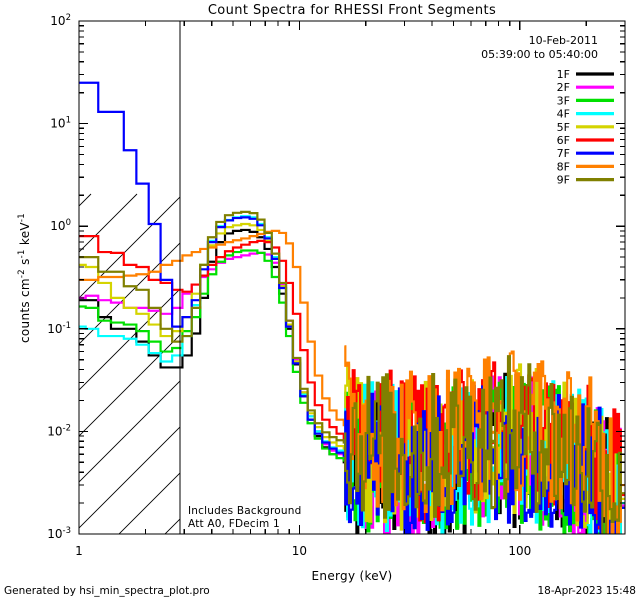 The image size is (640, 600). Describe the element at coordinates (563, 114) in the screenshot. I see `legend-label-4f: 4F` at that location.